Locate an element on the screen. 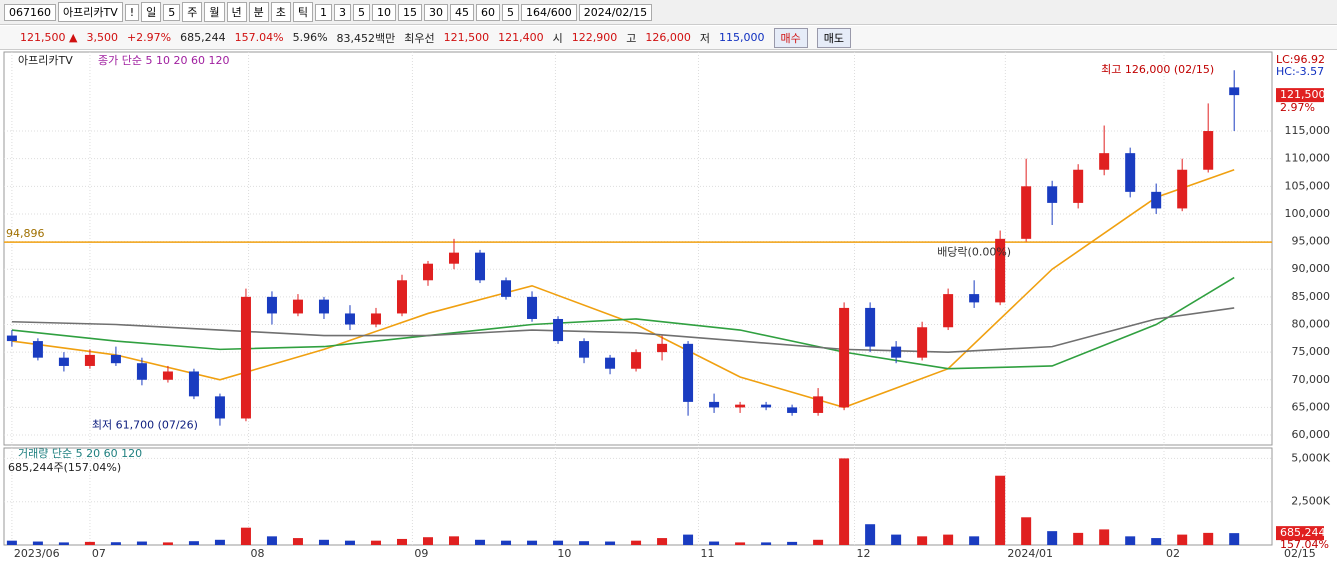 The height and width of the screenshot is (565, 1337). low-note: 최저 61,700 (07/26) is located at coordinates (145, 425).